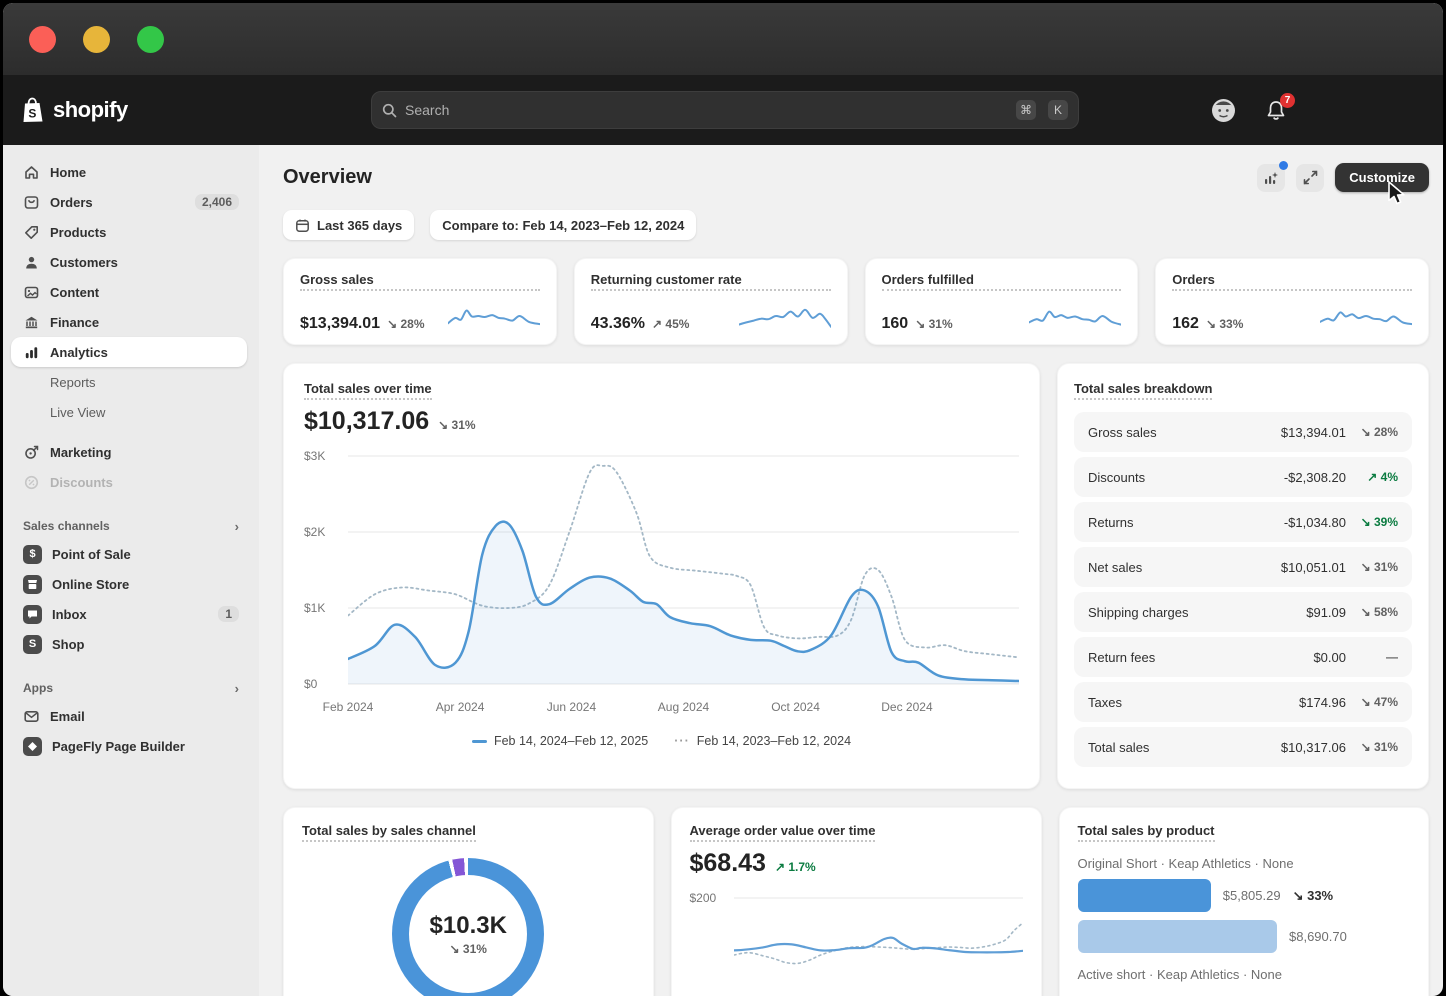 This screenshot has height=996, width=1446. Describe the element at coordinates (228, 614) in the screenshot. I see `inbox-count-badge: 1` at that location.